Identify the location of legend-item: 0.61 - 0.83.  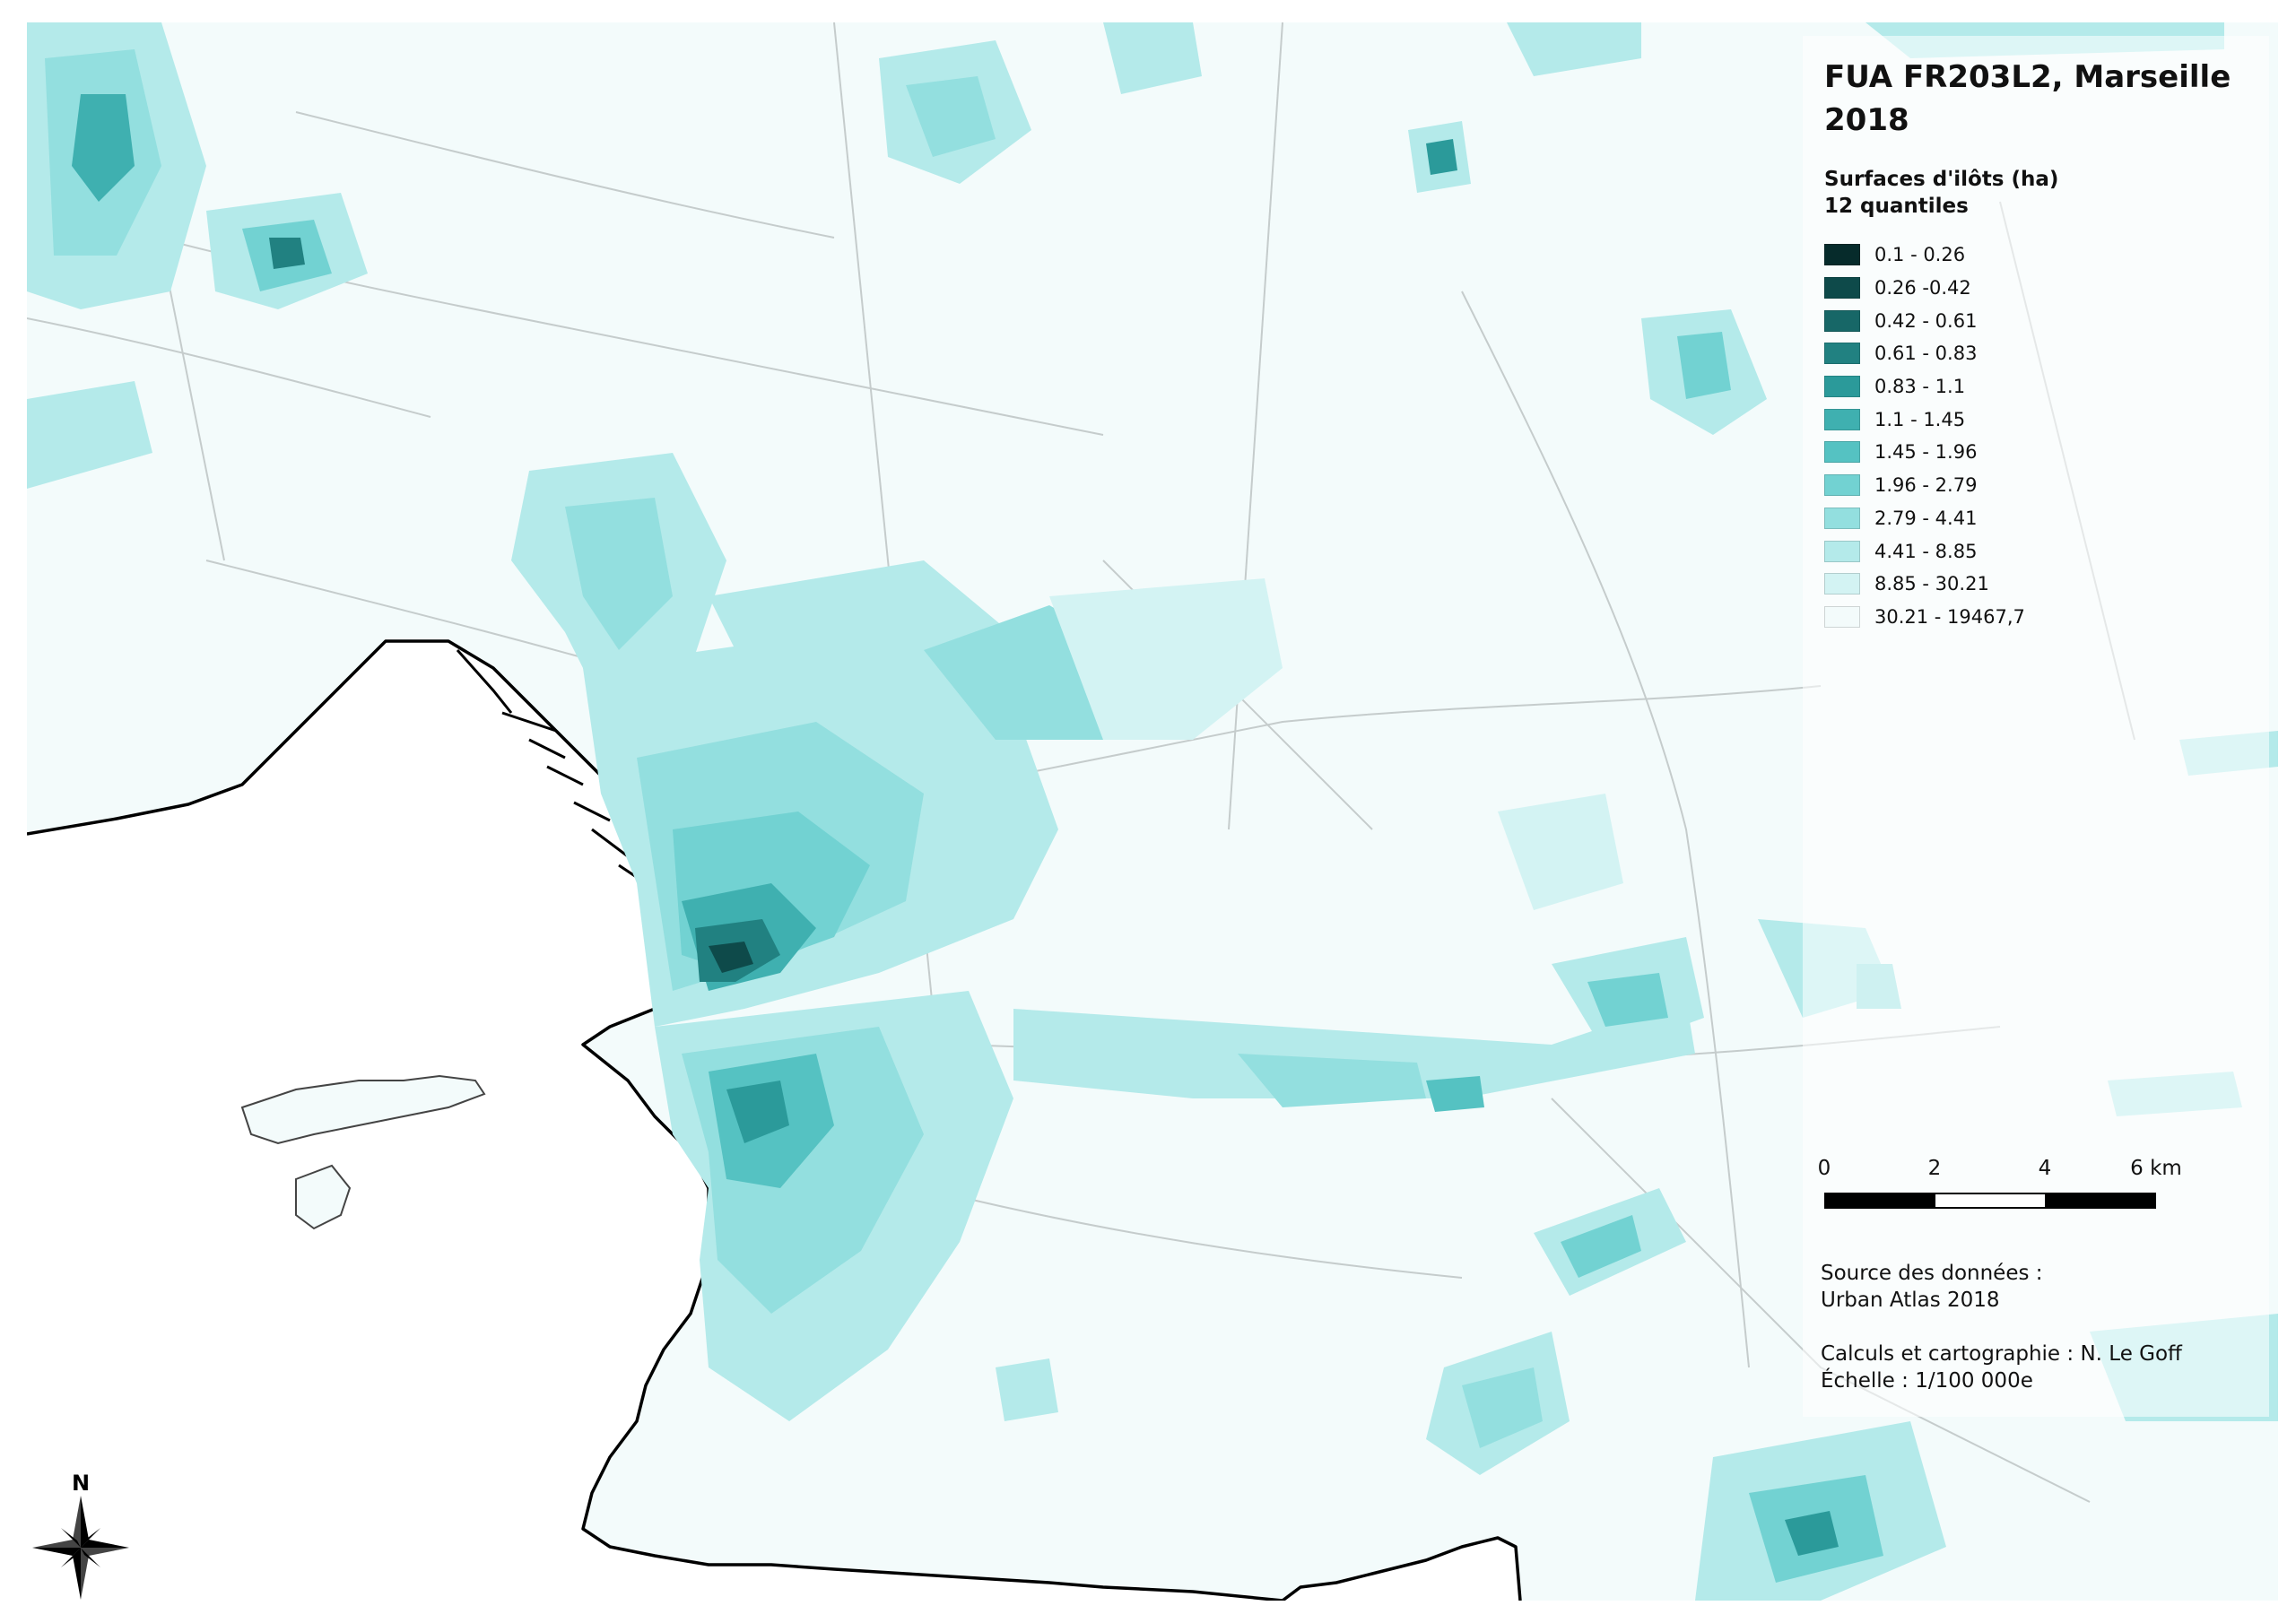
(1924, 353).